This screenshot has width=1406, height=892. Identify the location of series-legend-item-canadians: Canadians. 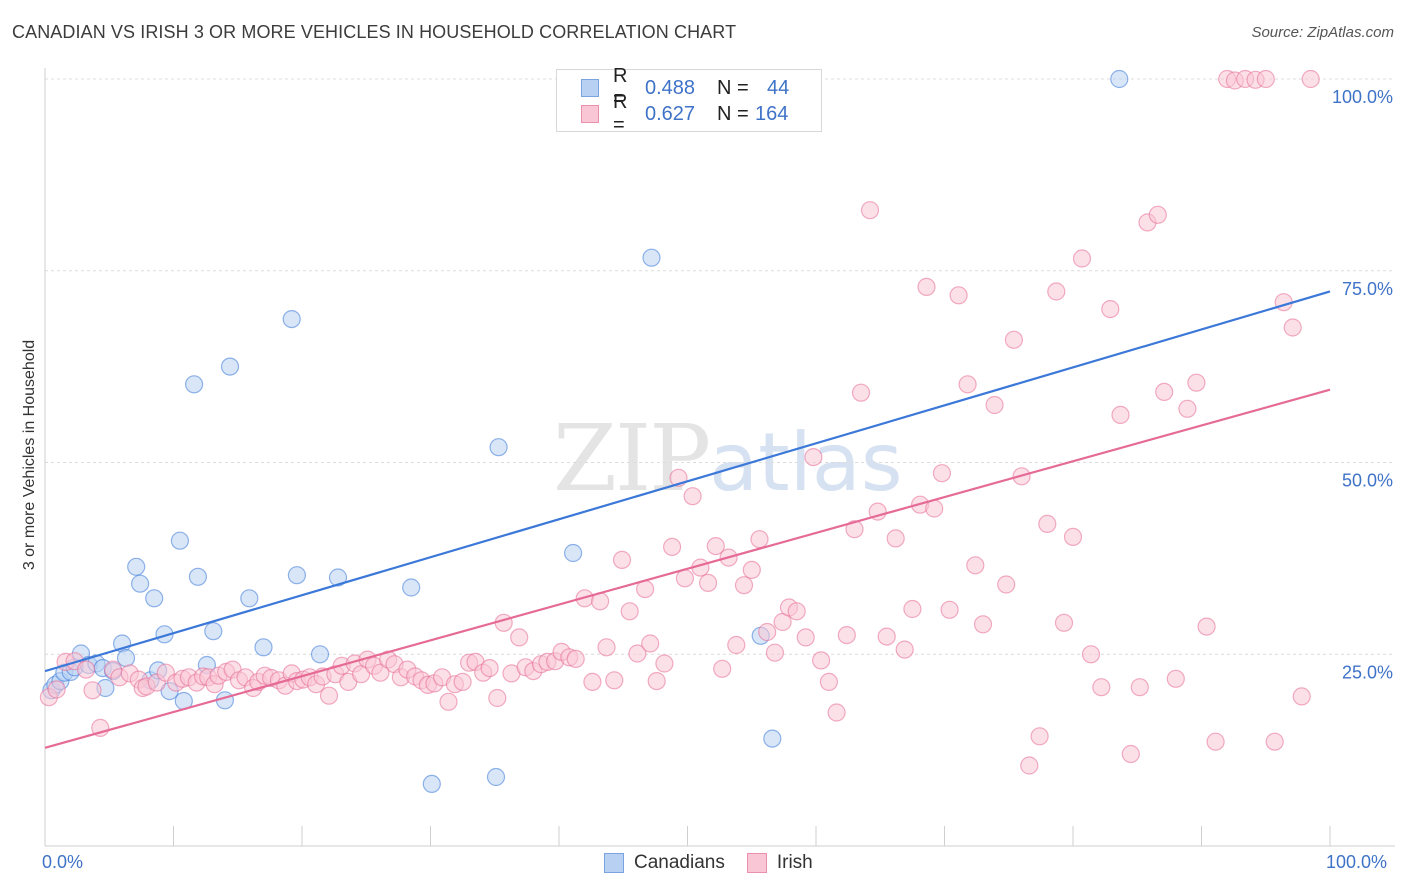
(664, 863).